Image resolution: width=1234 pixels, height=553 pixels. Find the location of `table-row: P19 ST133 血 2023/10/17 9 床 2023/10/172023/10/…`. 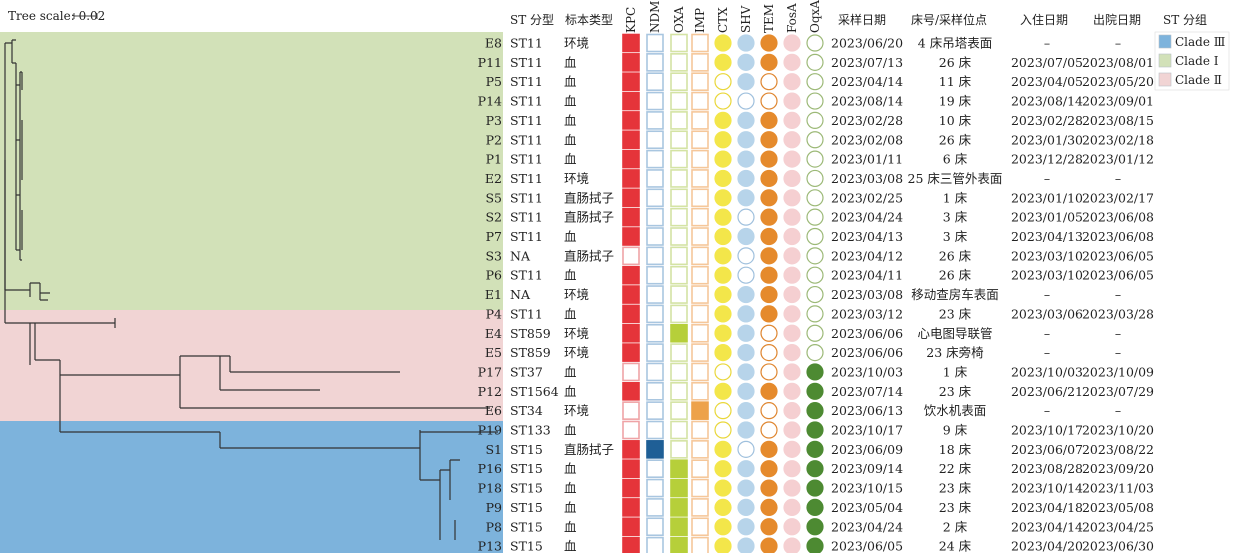

table-row: P19 ST133 血 2023/10/17 9 床 2023/10/172023/10/… is located at coordinates (816, 430).